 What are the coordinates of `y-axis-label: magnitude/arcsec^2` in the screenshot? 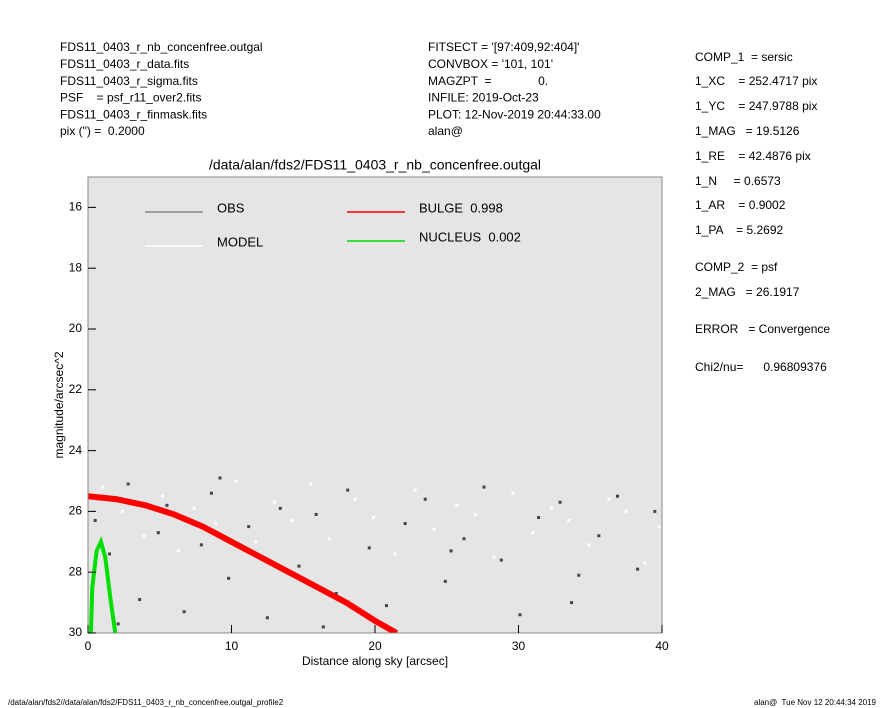 It's located at (59, 404).